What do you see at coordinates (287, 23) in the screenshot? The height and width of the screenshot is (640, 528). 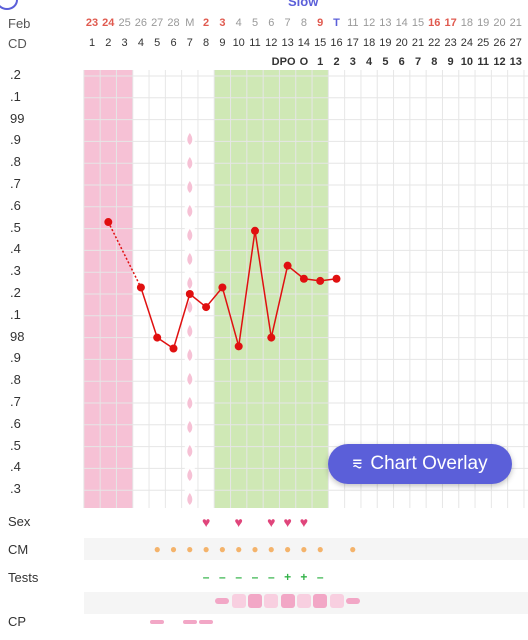 I see `date-cell: 7` at bounding box center [287, 23].